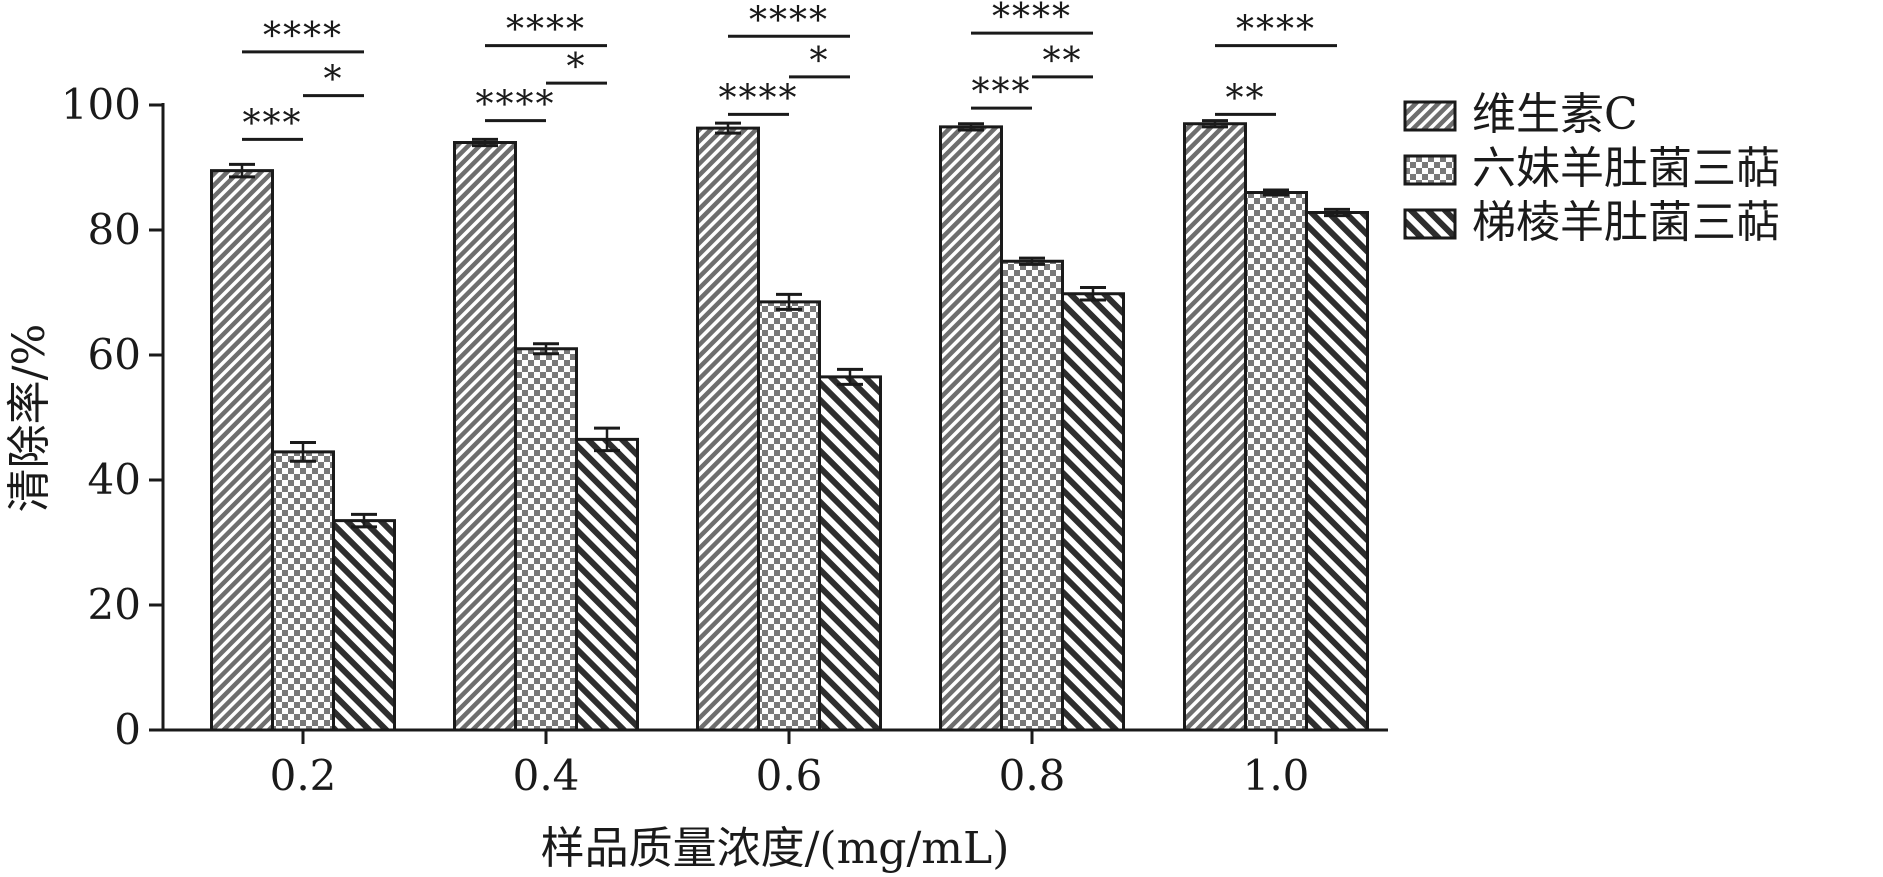 The image size is (1883, 877). What do you see at coordinates (114, 229) in the screenshot?
I see `y-tick-label: 80` at bounding box center [114, 229].